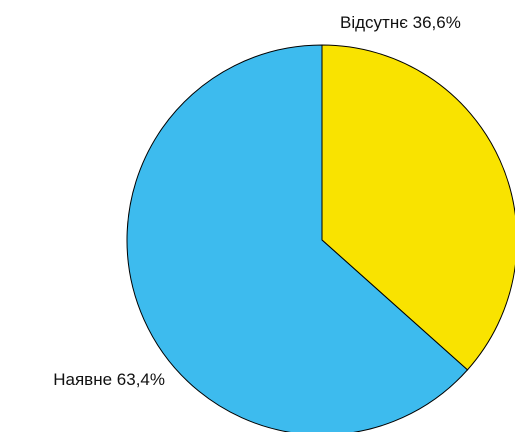  I want to click on slice-value: 36,6%, so click(437, 22).